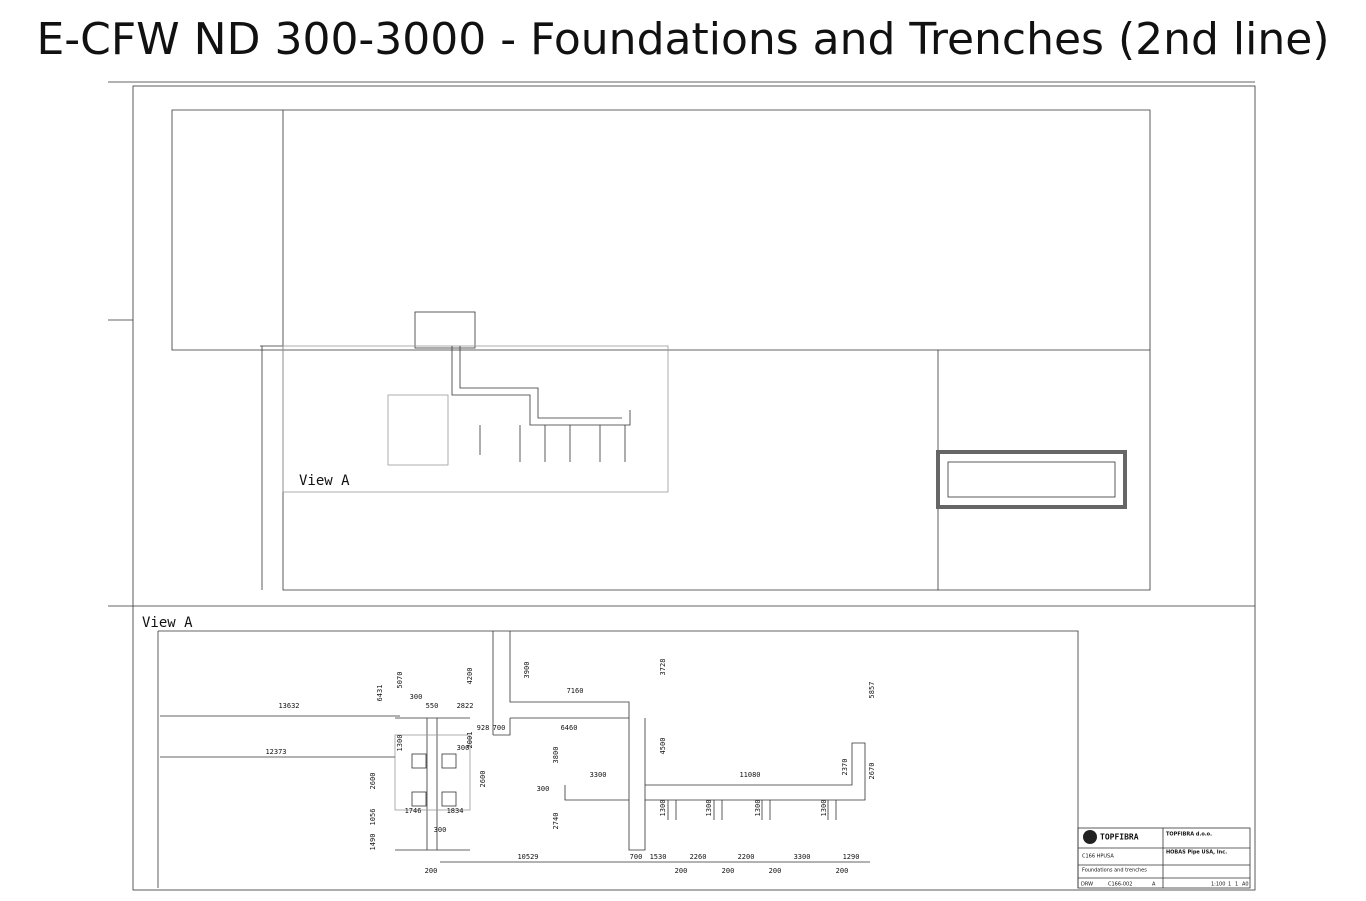  I want to click on doc-type: DRW, so click(1087, 885).